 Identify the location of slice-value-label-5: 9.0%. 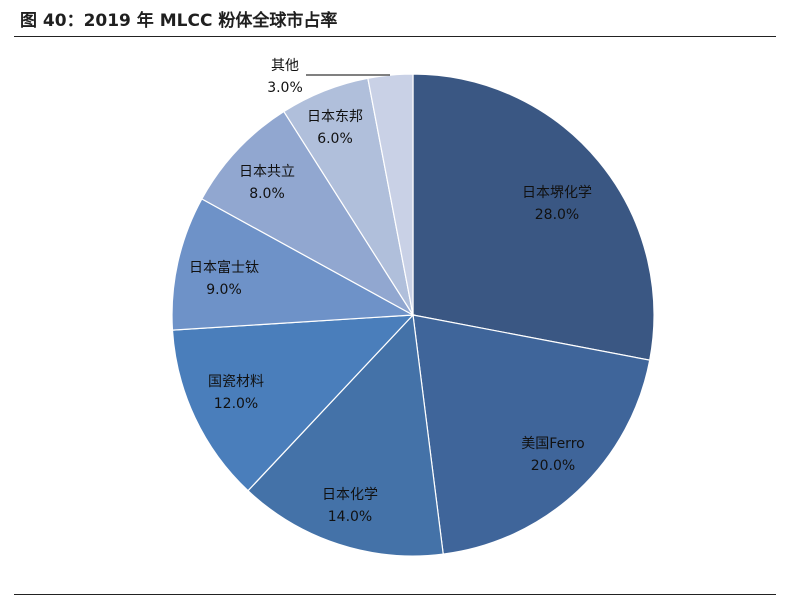
(224, 290).